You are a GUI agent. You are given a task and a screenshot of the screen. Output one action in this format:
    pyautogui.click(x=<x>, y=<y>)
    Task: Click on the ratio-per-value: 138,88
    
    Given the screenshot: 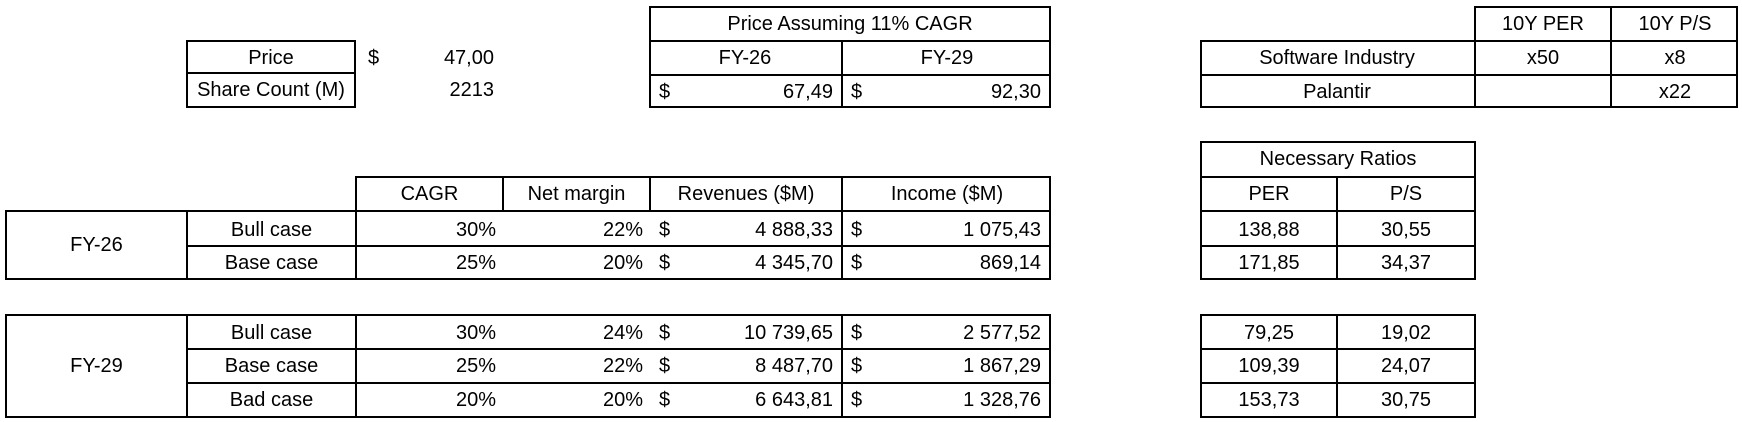 What is the action you would take?
    pyautogui.click(x=1269, y=230)
    